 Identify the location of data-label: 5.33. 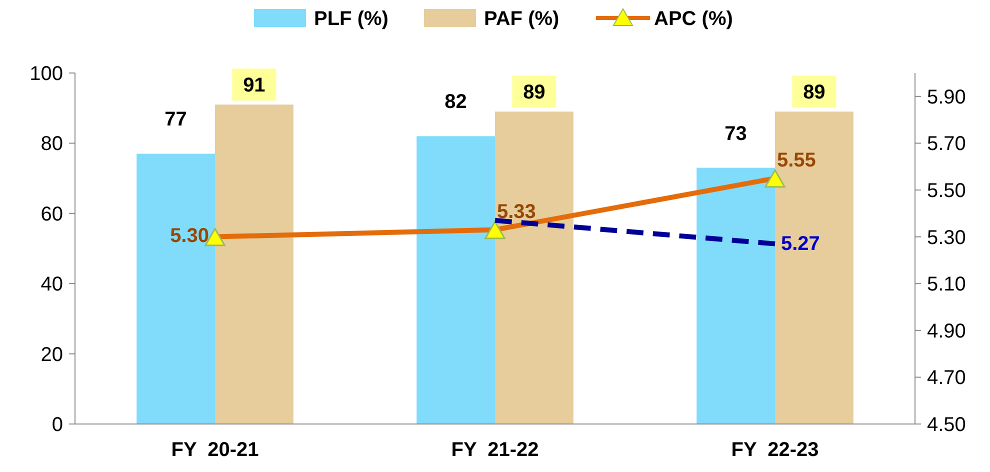
(516, 211).